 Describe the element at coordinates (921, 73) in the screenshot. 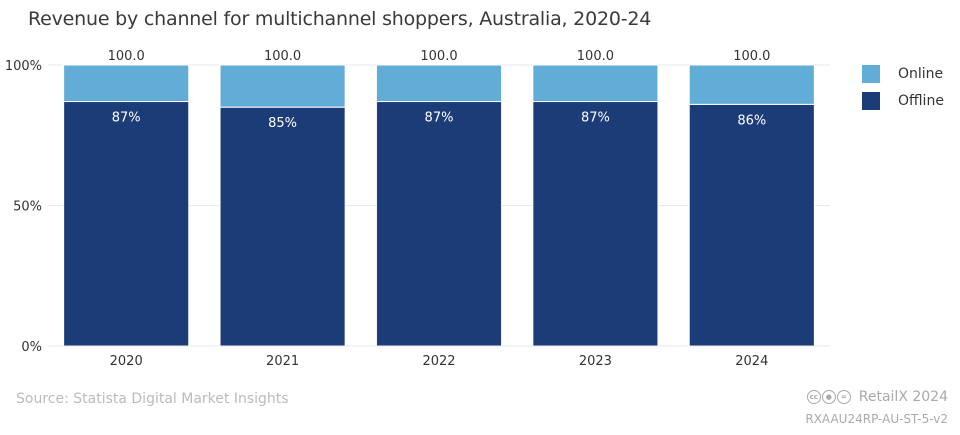

I see `legend-label-online: Online` at that location.